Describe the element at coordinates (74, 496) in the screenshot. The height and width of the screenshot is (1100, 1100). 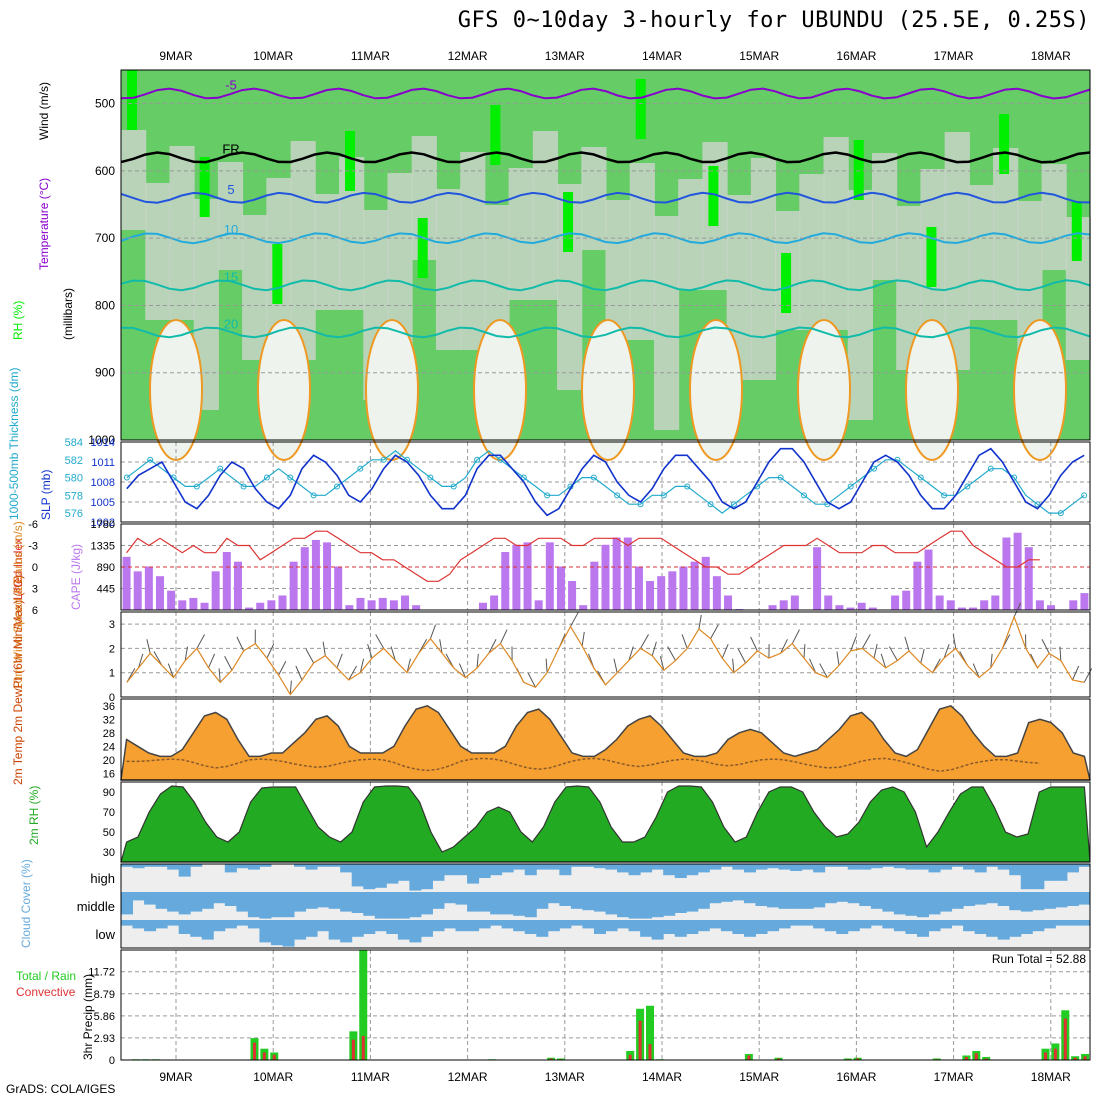
I see `thickness-tick-label: 578` at that location.